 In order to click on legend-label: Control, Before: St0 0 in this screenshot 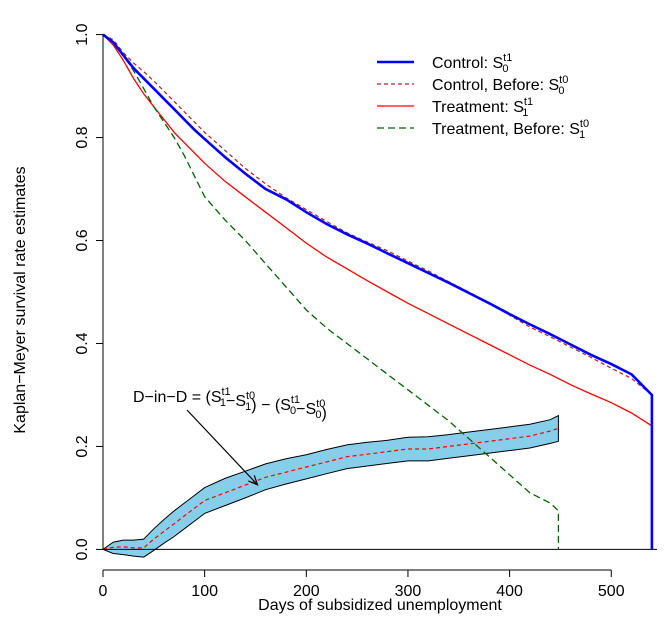, I will do `click(500, 85)`.